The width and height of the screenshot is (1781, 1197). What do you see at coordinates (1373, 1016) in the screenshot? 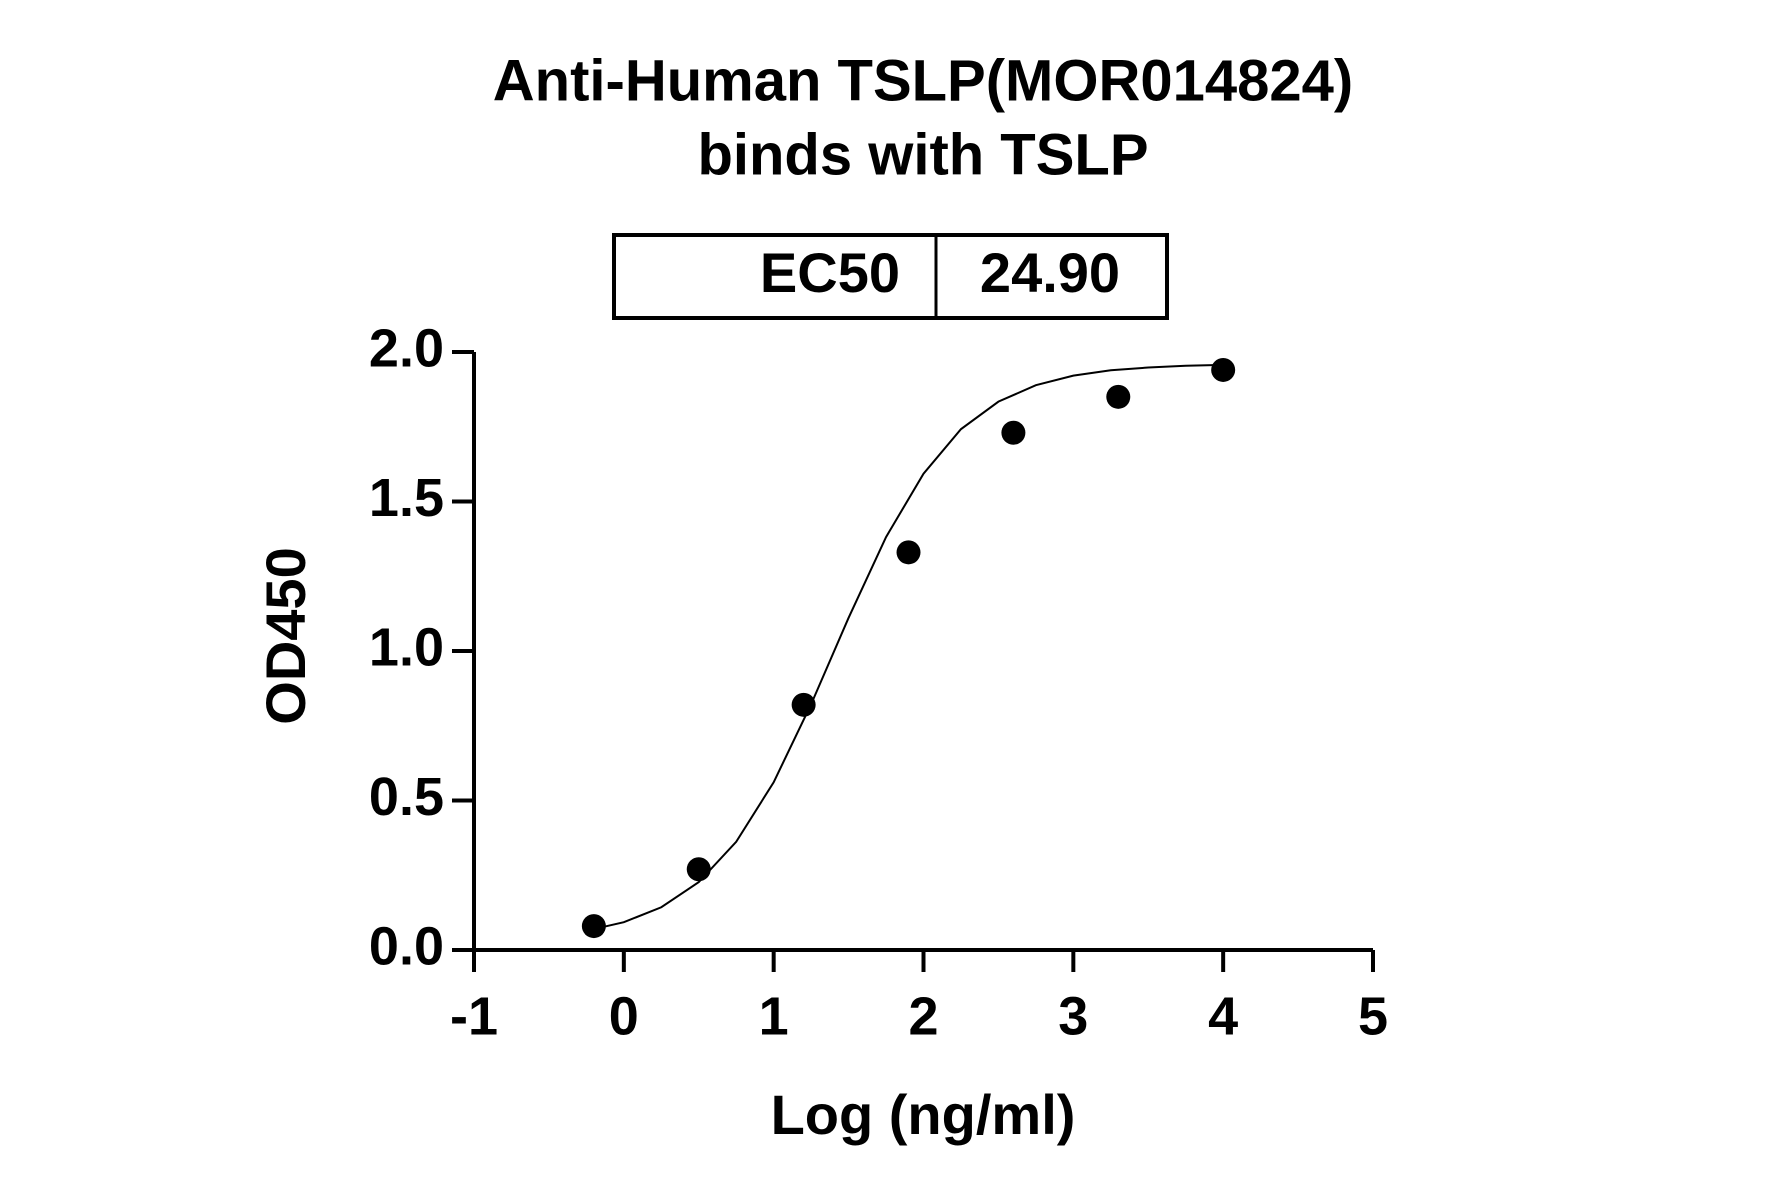
I see `x-tick-label: 5` at bounding box center [1373, 1016].